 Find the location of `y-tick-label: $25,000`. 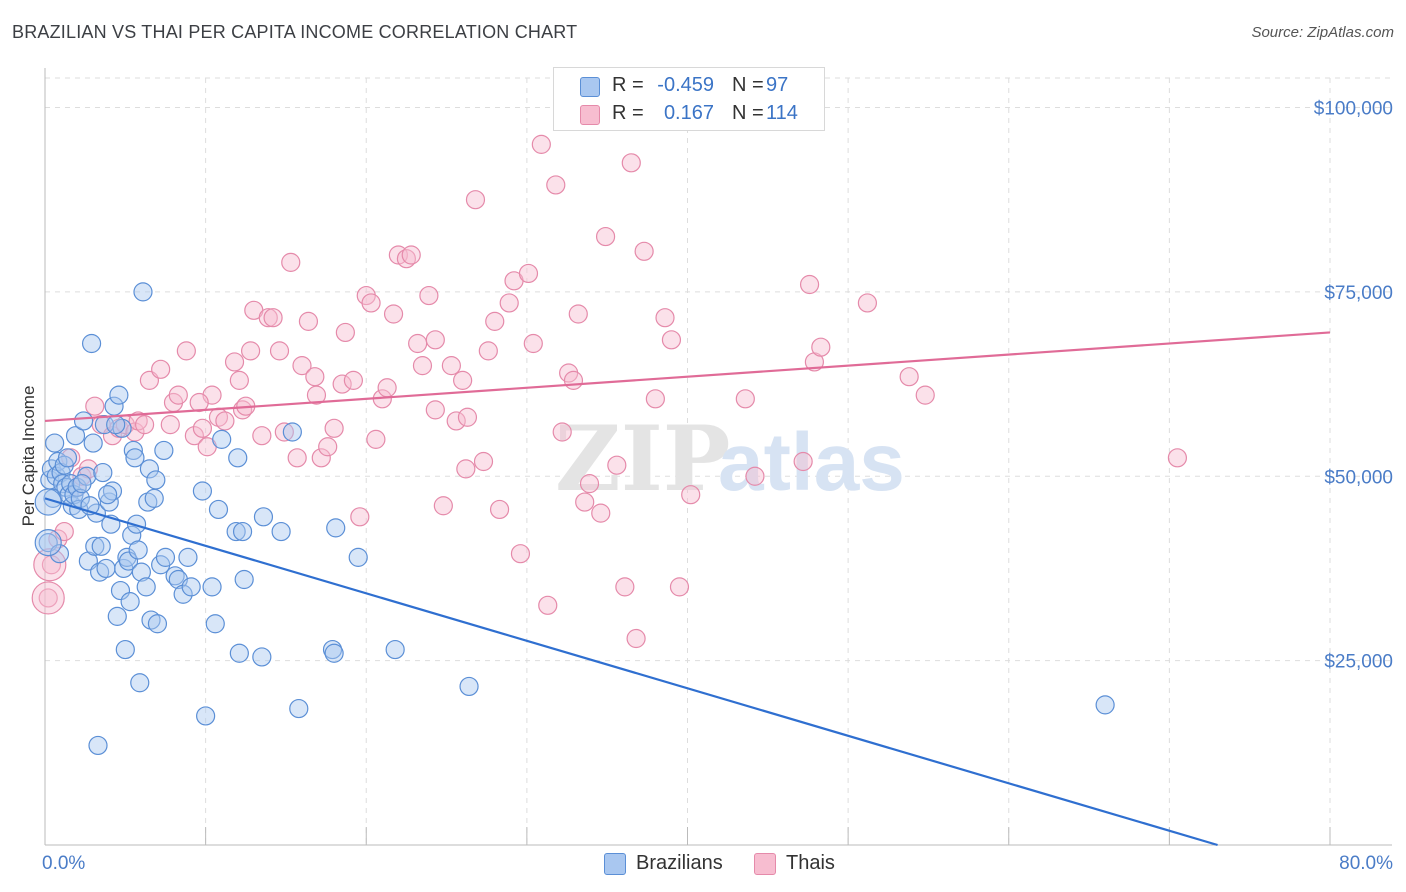

y-tick-label: $25,000 is located at coordinates (1358, 662).